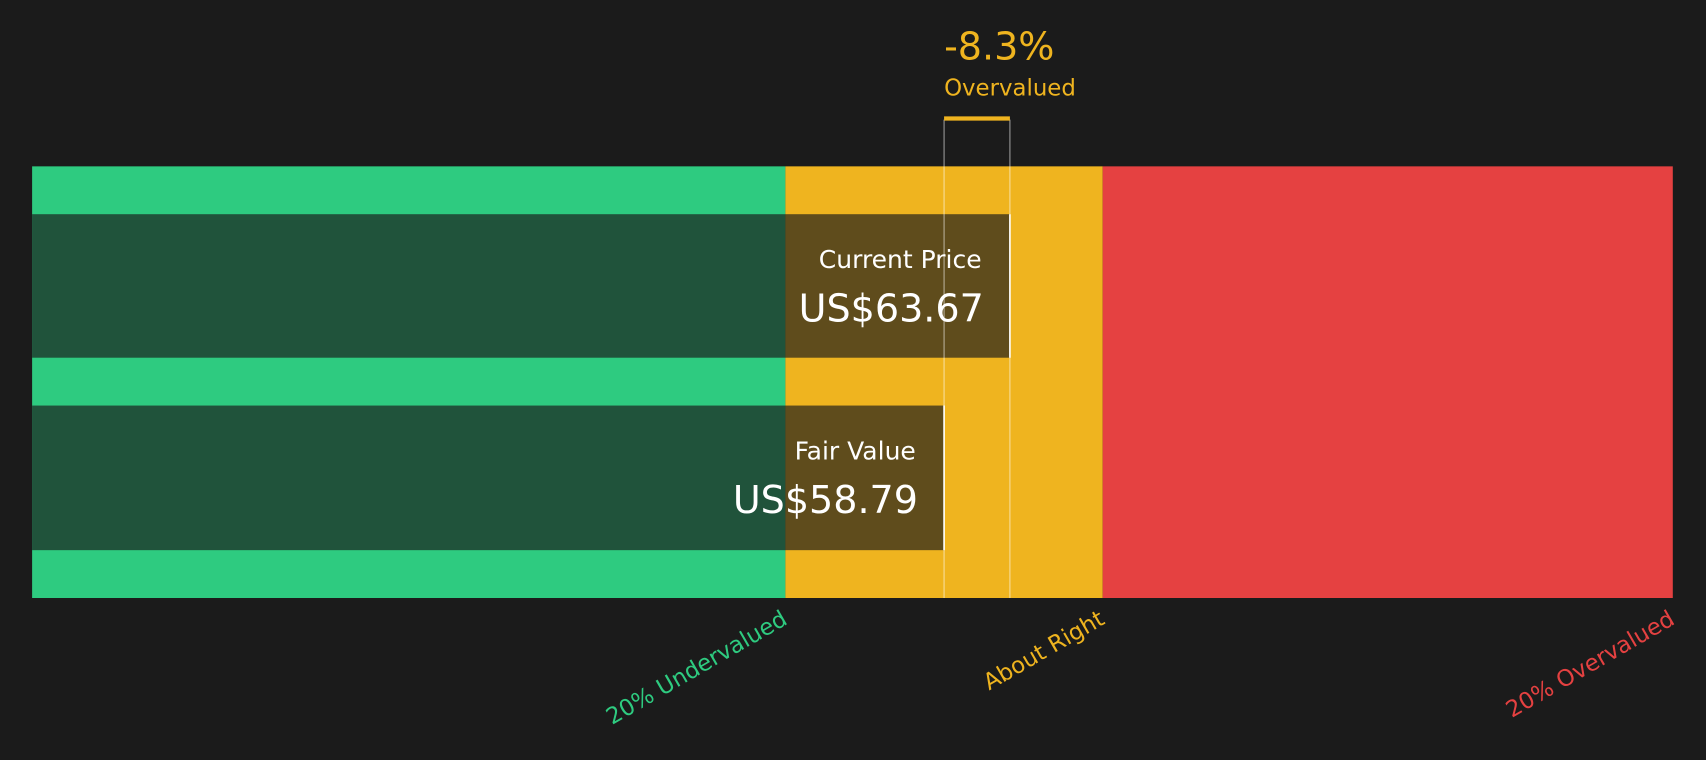  I want to click on bar-name: Current Price, so click(900, 259).